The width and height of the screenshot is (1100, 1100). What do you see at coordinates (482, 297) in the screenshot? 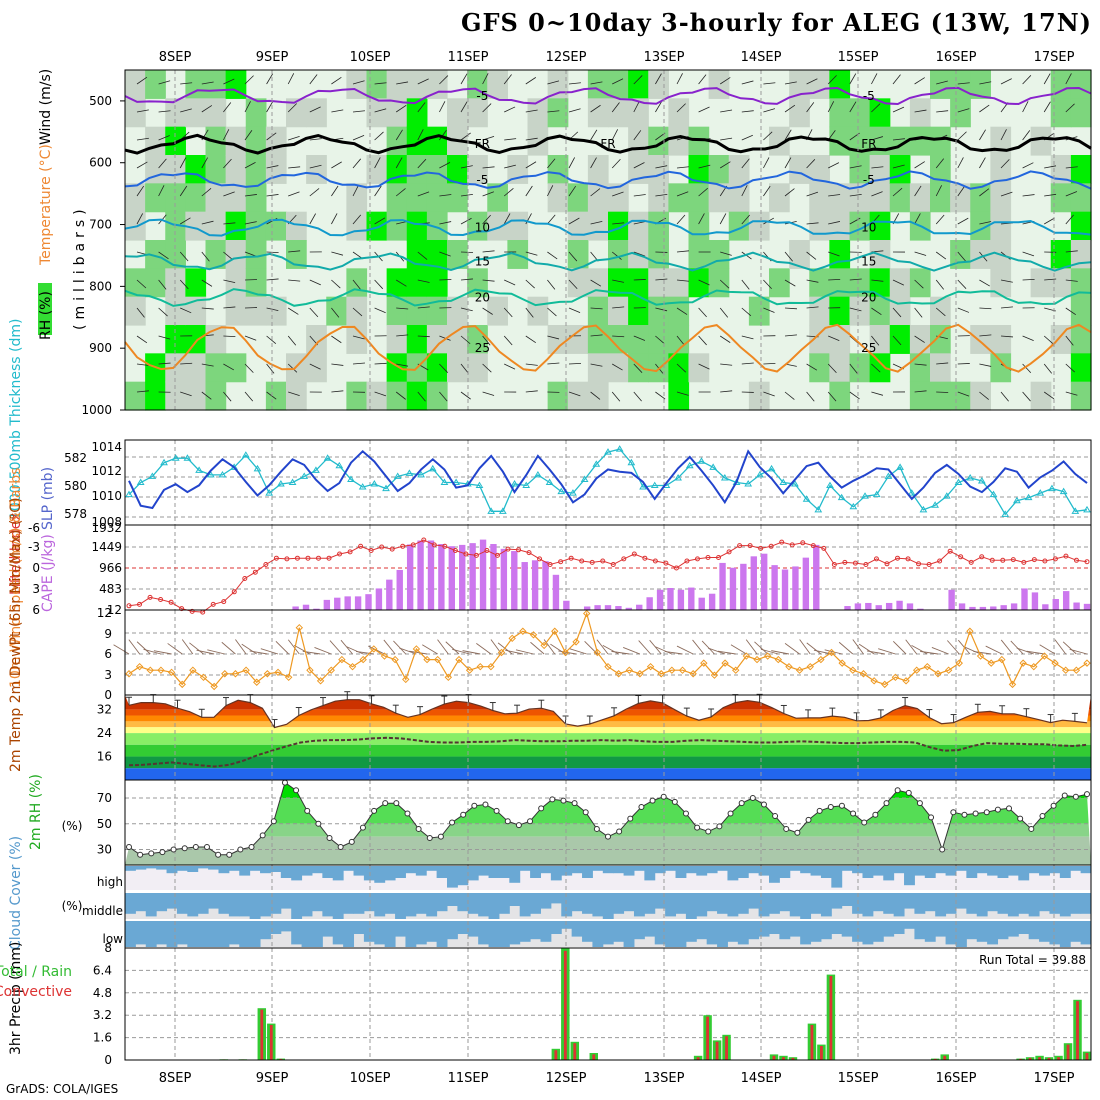
I see `isotherm-label-20: 20` at bounding box center [482, 297].